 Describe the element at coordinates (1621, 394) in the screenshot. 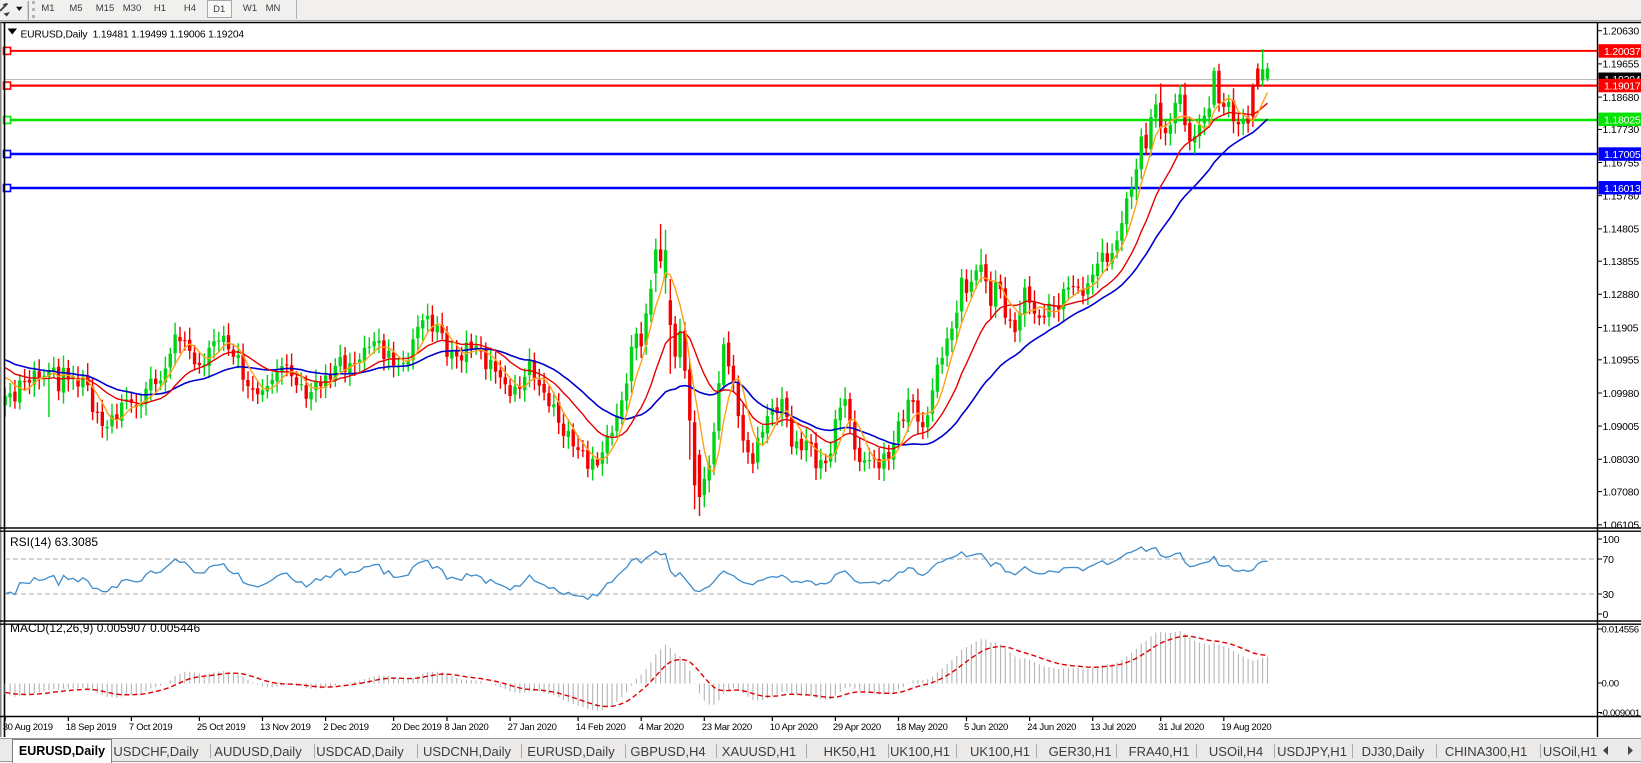

I see `svg-text: 1.09980` at that location.